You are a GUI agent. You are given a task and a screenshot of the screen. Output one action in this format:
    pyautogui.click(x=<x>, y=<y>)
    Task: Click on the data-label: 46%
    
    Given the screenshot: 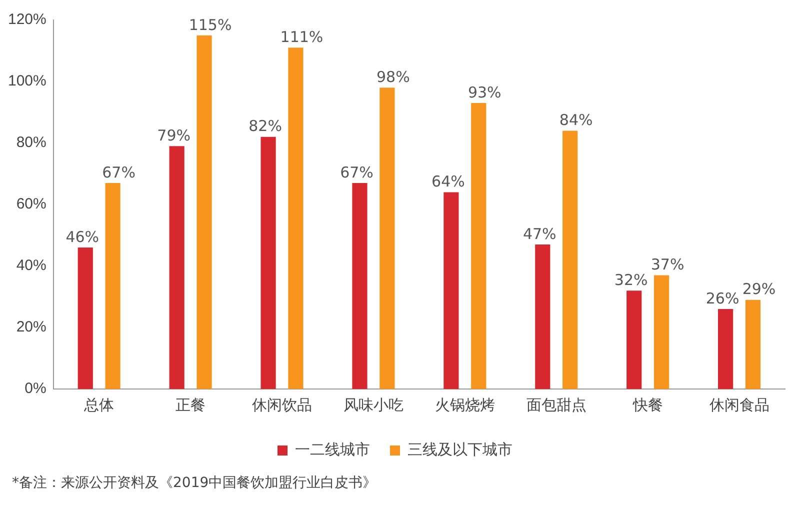 What is the action you would take?
    pyautogui.click(x=83, y=237)
    